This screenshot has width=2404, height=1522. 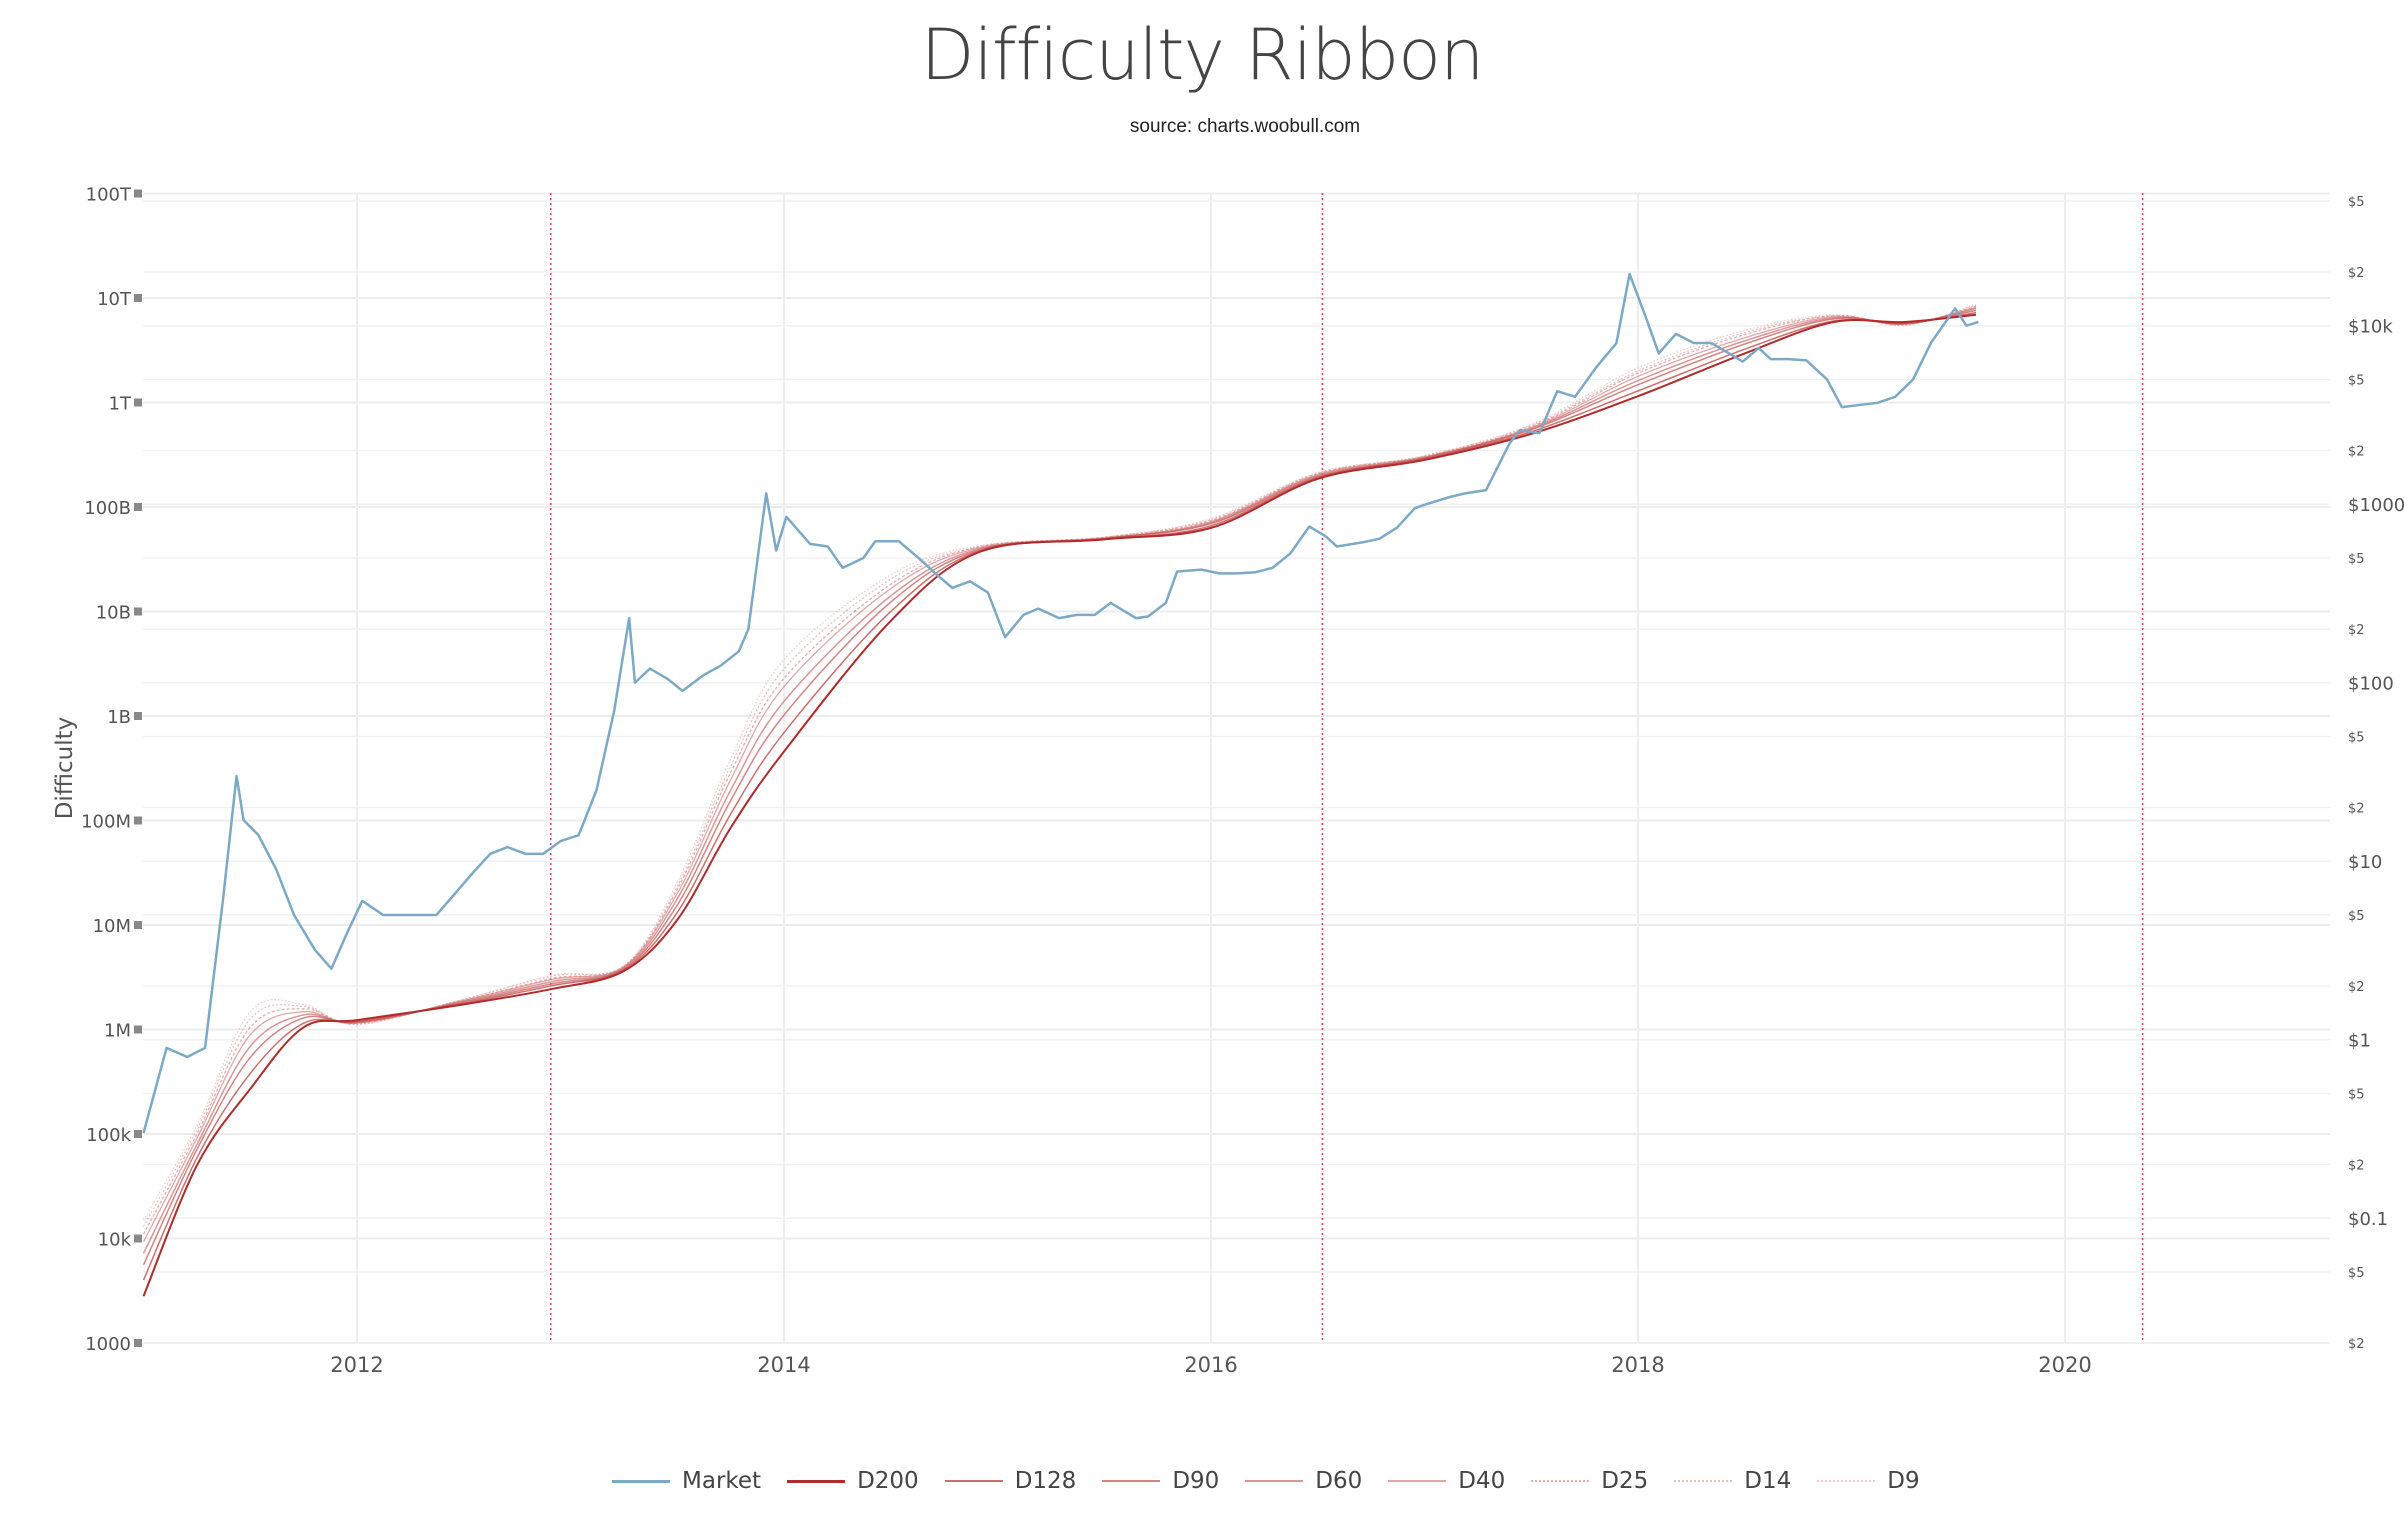 What do you see at coordinates (108, 1344) in the screenshot?
I see `y-tick-label: 1000` at bounding box center [108, 1344].